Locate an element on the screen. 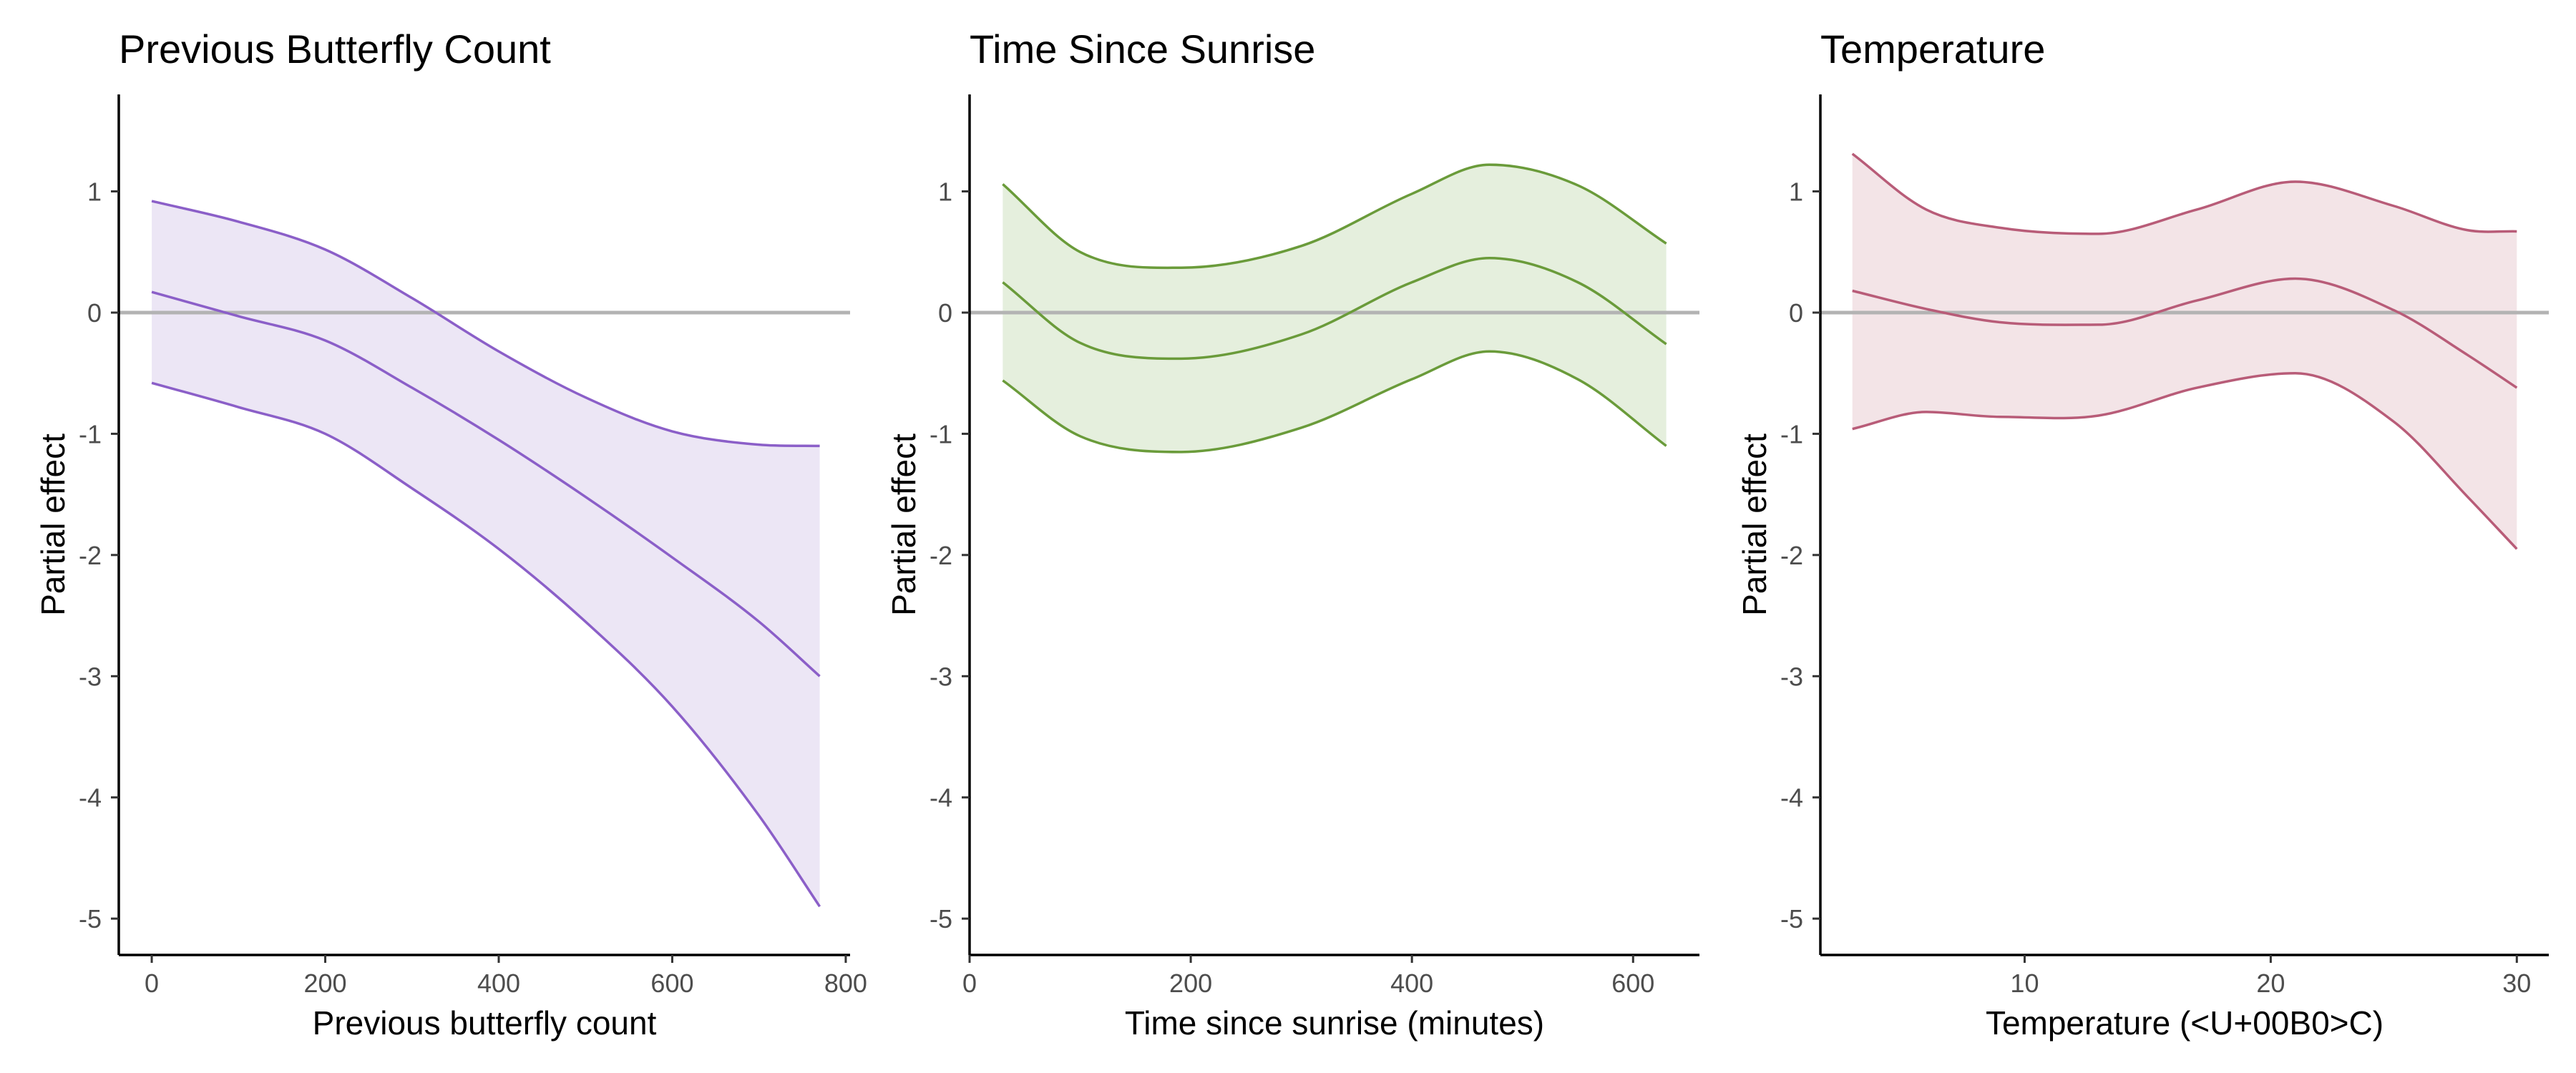  panel-title: Temperature is located at coordinates (1932, 49).